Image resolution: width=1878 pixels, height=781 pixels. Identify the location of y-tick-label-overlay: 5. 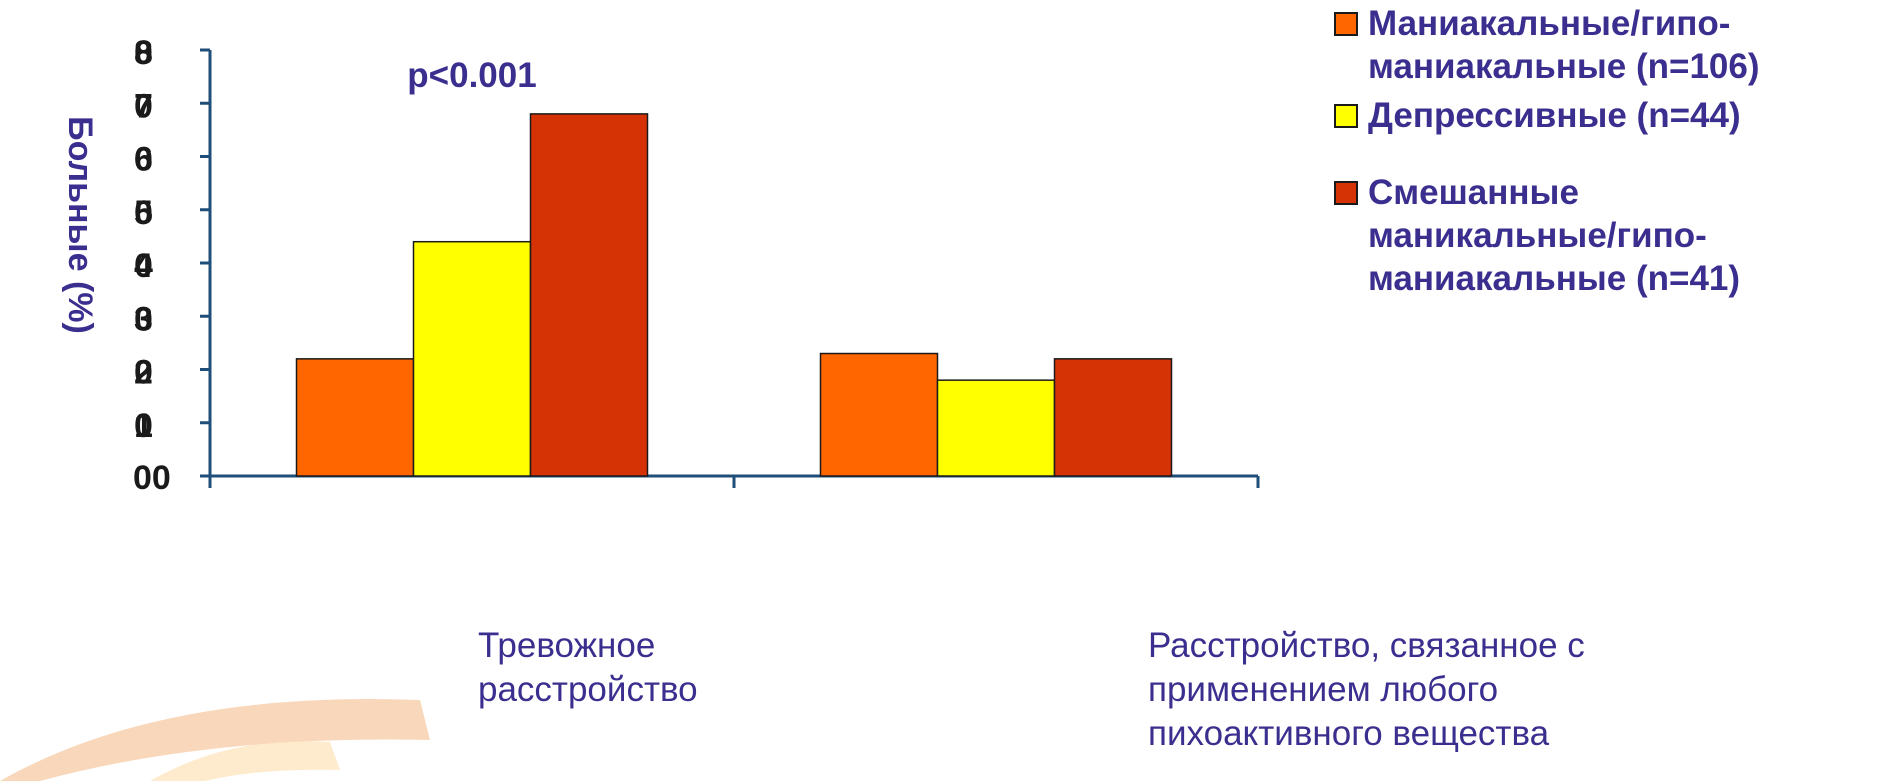
(143, 213).